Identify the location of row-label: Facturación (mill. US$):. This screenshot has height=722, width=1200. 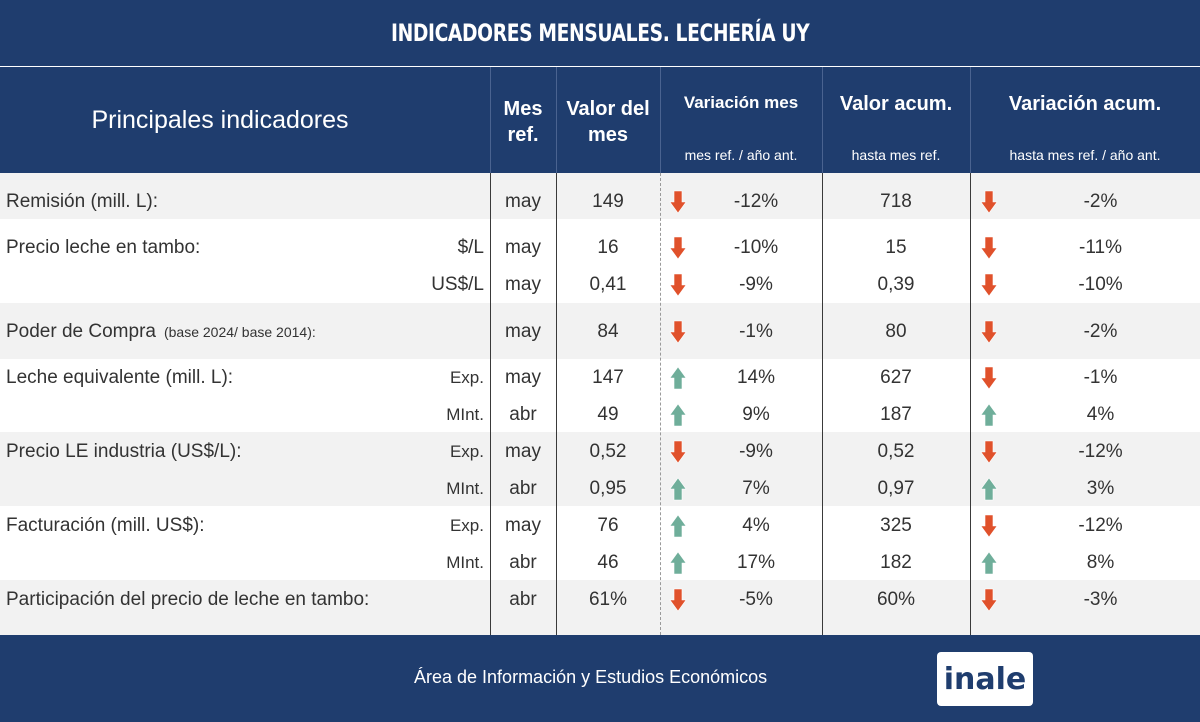
(216, 525).